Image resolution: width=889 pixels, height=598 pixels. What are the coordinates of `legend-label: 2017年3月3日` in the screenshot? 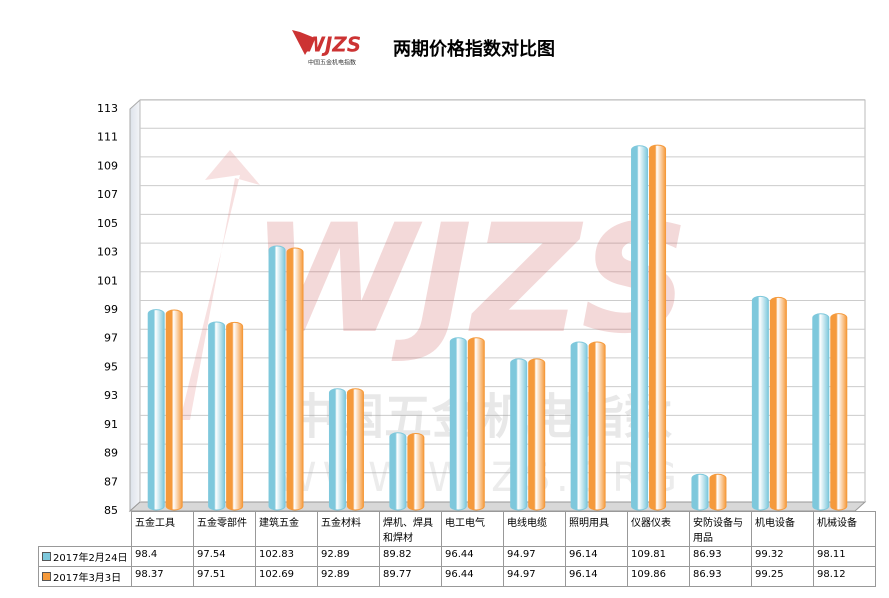 It's located at (87, 578).